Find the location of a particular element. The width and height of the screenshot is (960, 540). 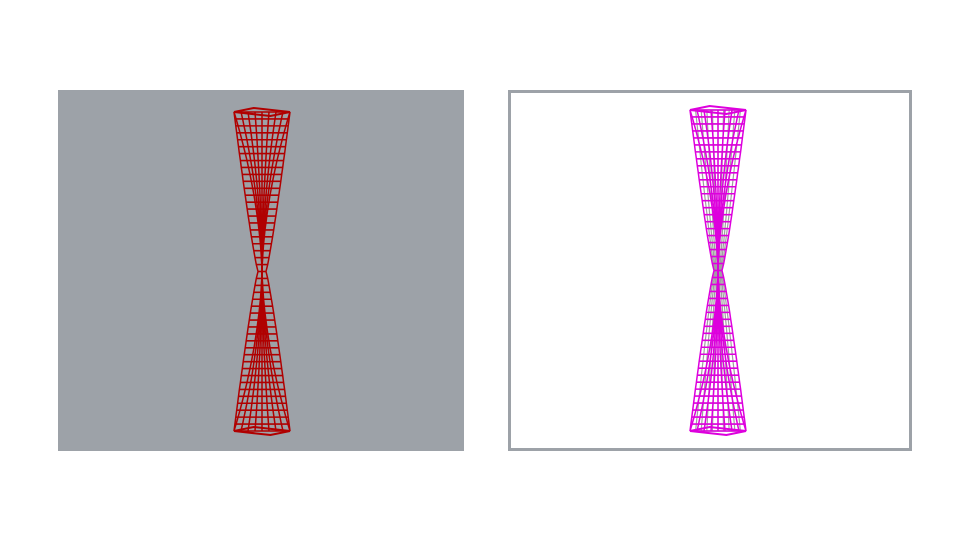

twisted-tower-wireframe-magenta is located at coordinates (718, 270).